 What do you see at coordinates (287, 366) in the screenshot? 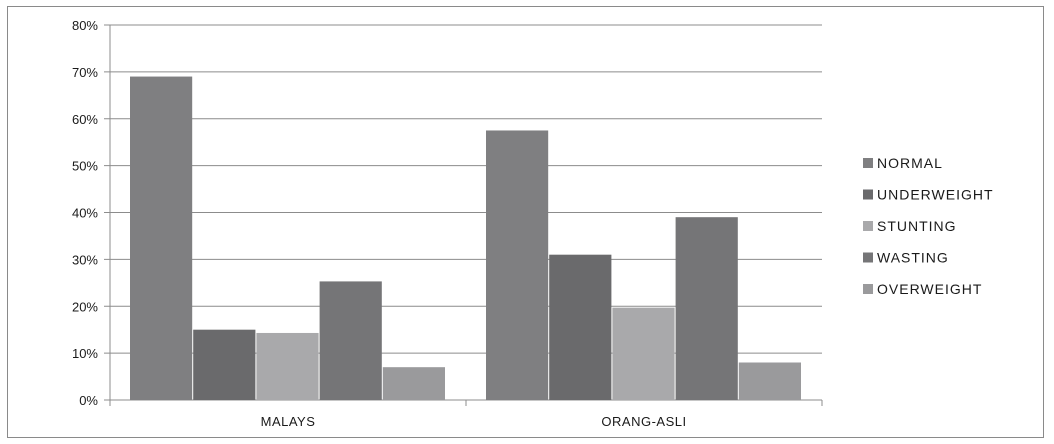
I see `bar-stunting-malays` at bounding box center [287, 366].